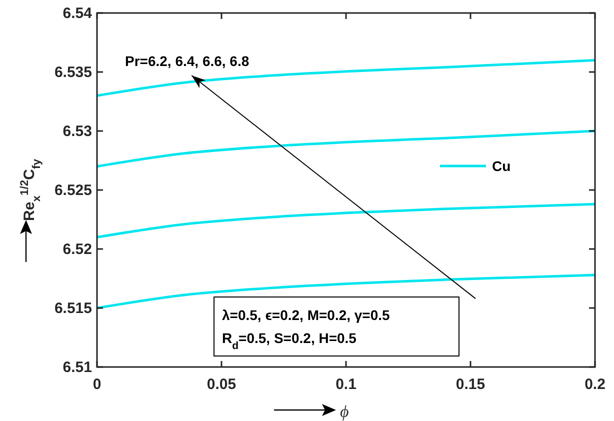  I want to click on legend-label: Cu, so click(501, 166).